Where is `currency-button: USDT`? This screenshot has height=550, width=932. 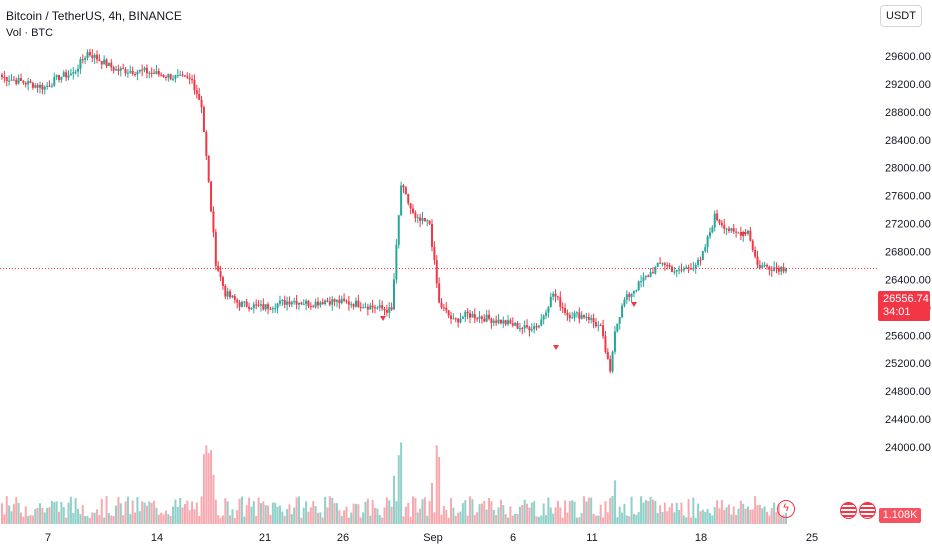 currency-button: USDT is located at coordinates (901, 16).